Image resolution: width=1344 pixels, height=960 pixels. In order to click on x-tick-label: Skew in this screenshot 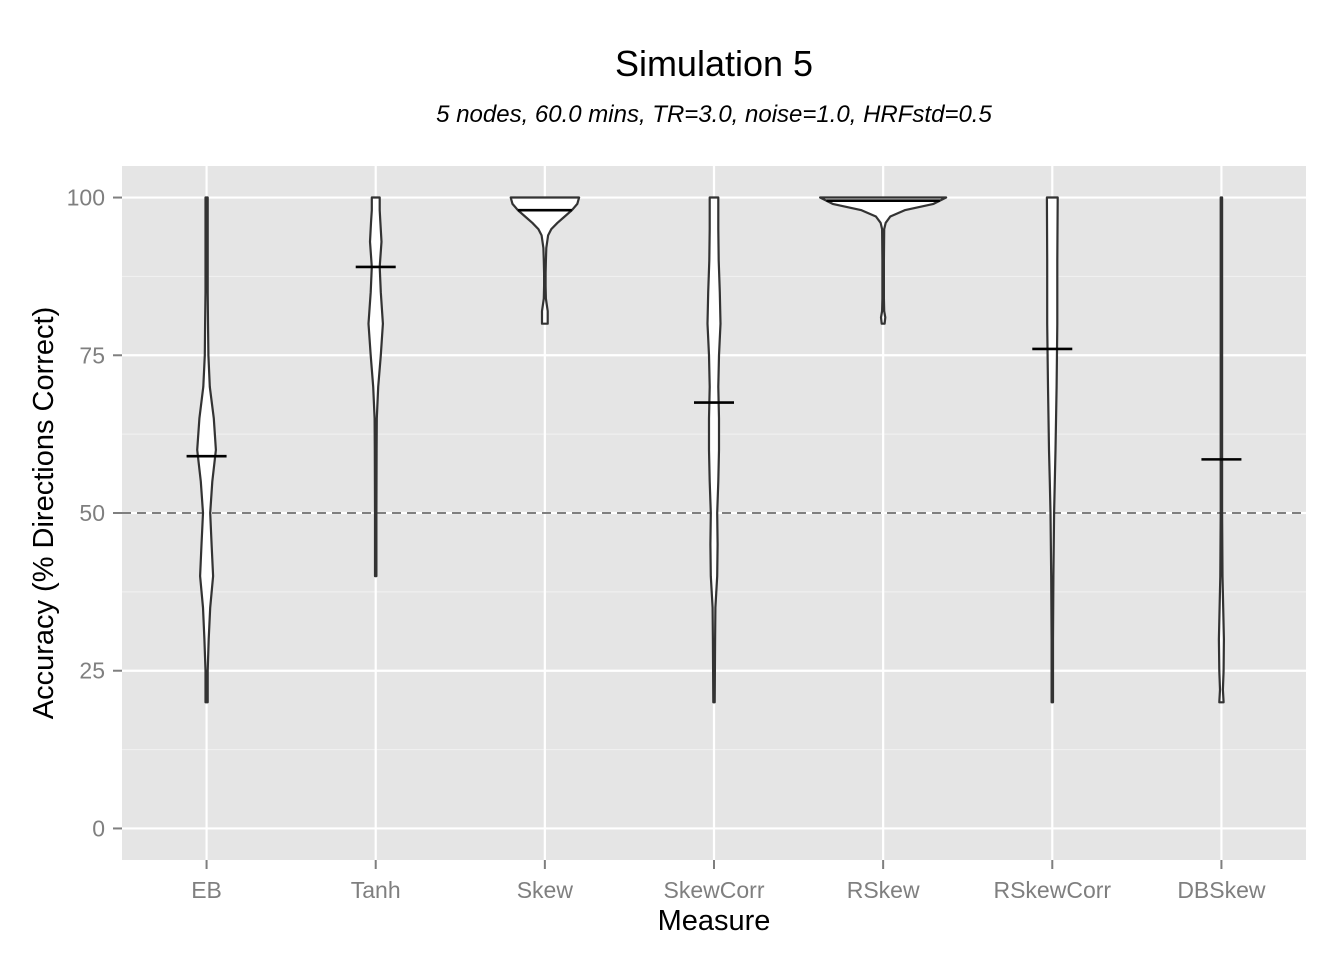, I will do `click(545, 890)`.